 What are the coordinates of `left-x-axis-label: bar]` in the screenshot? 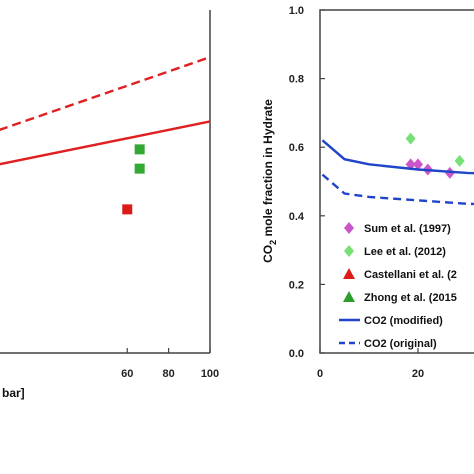 It's located at (13, 393).